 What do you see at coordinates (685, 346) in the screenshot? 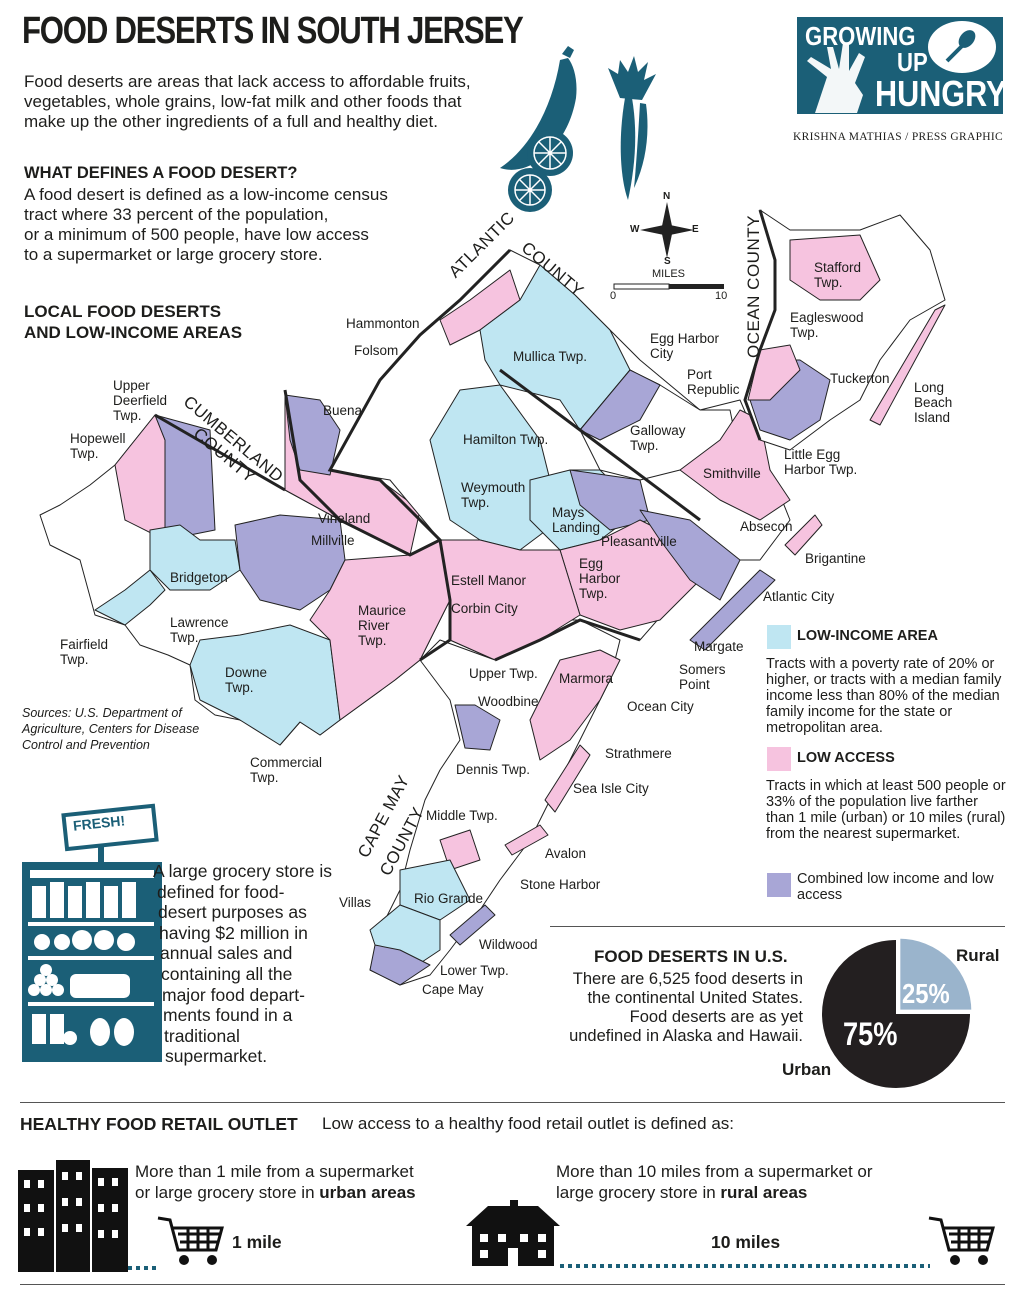
I see `label-egg-harbor-city: Egg Harbor City` at bounding box center [685, 346].